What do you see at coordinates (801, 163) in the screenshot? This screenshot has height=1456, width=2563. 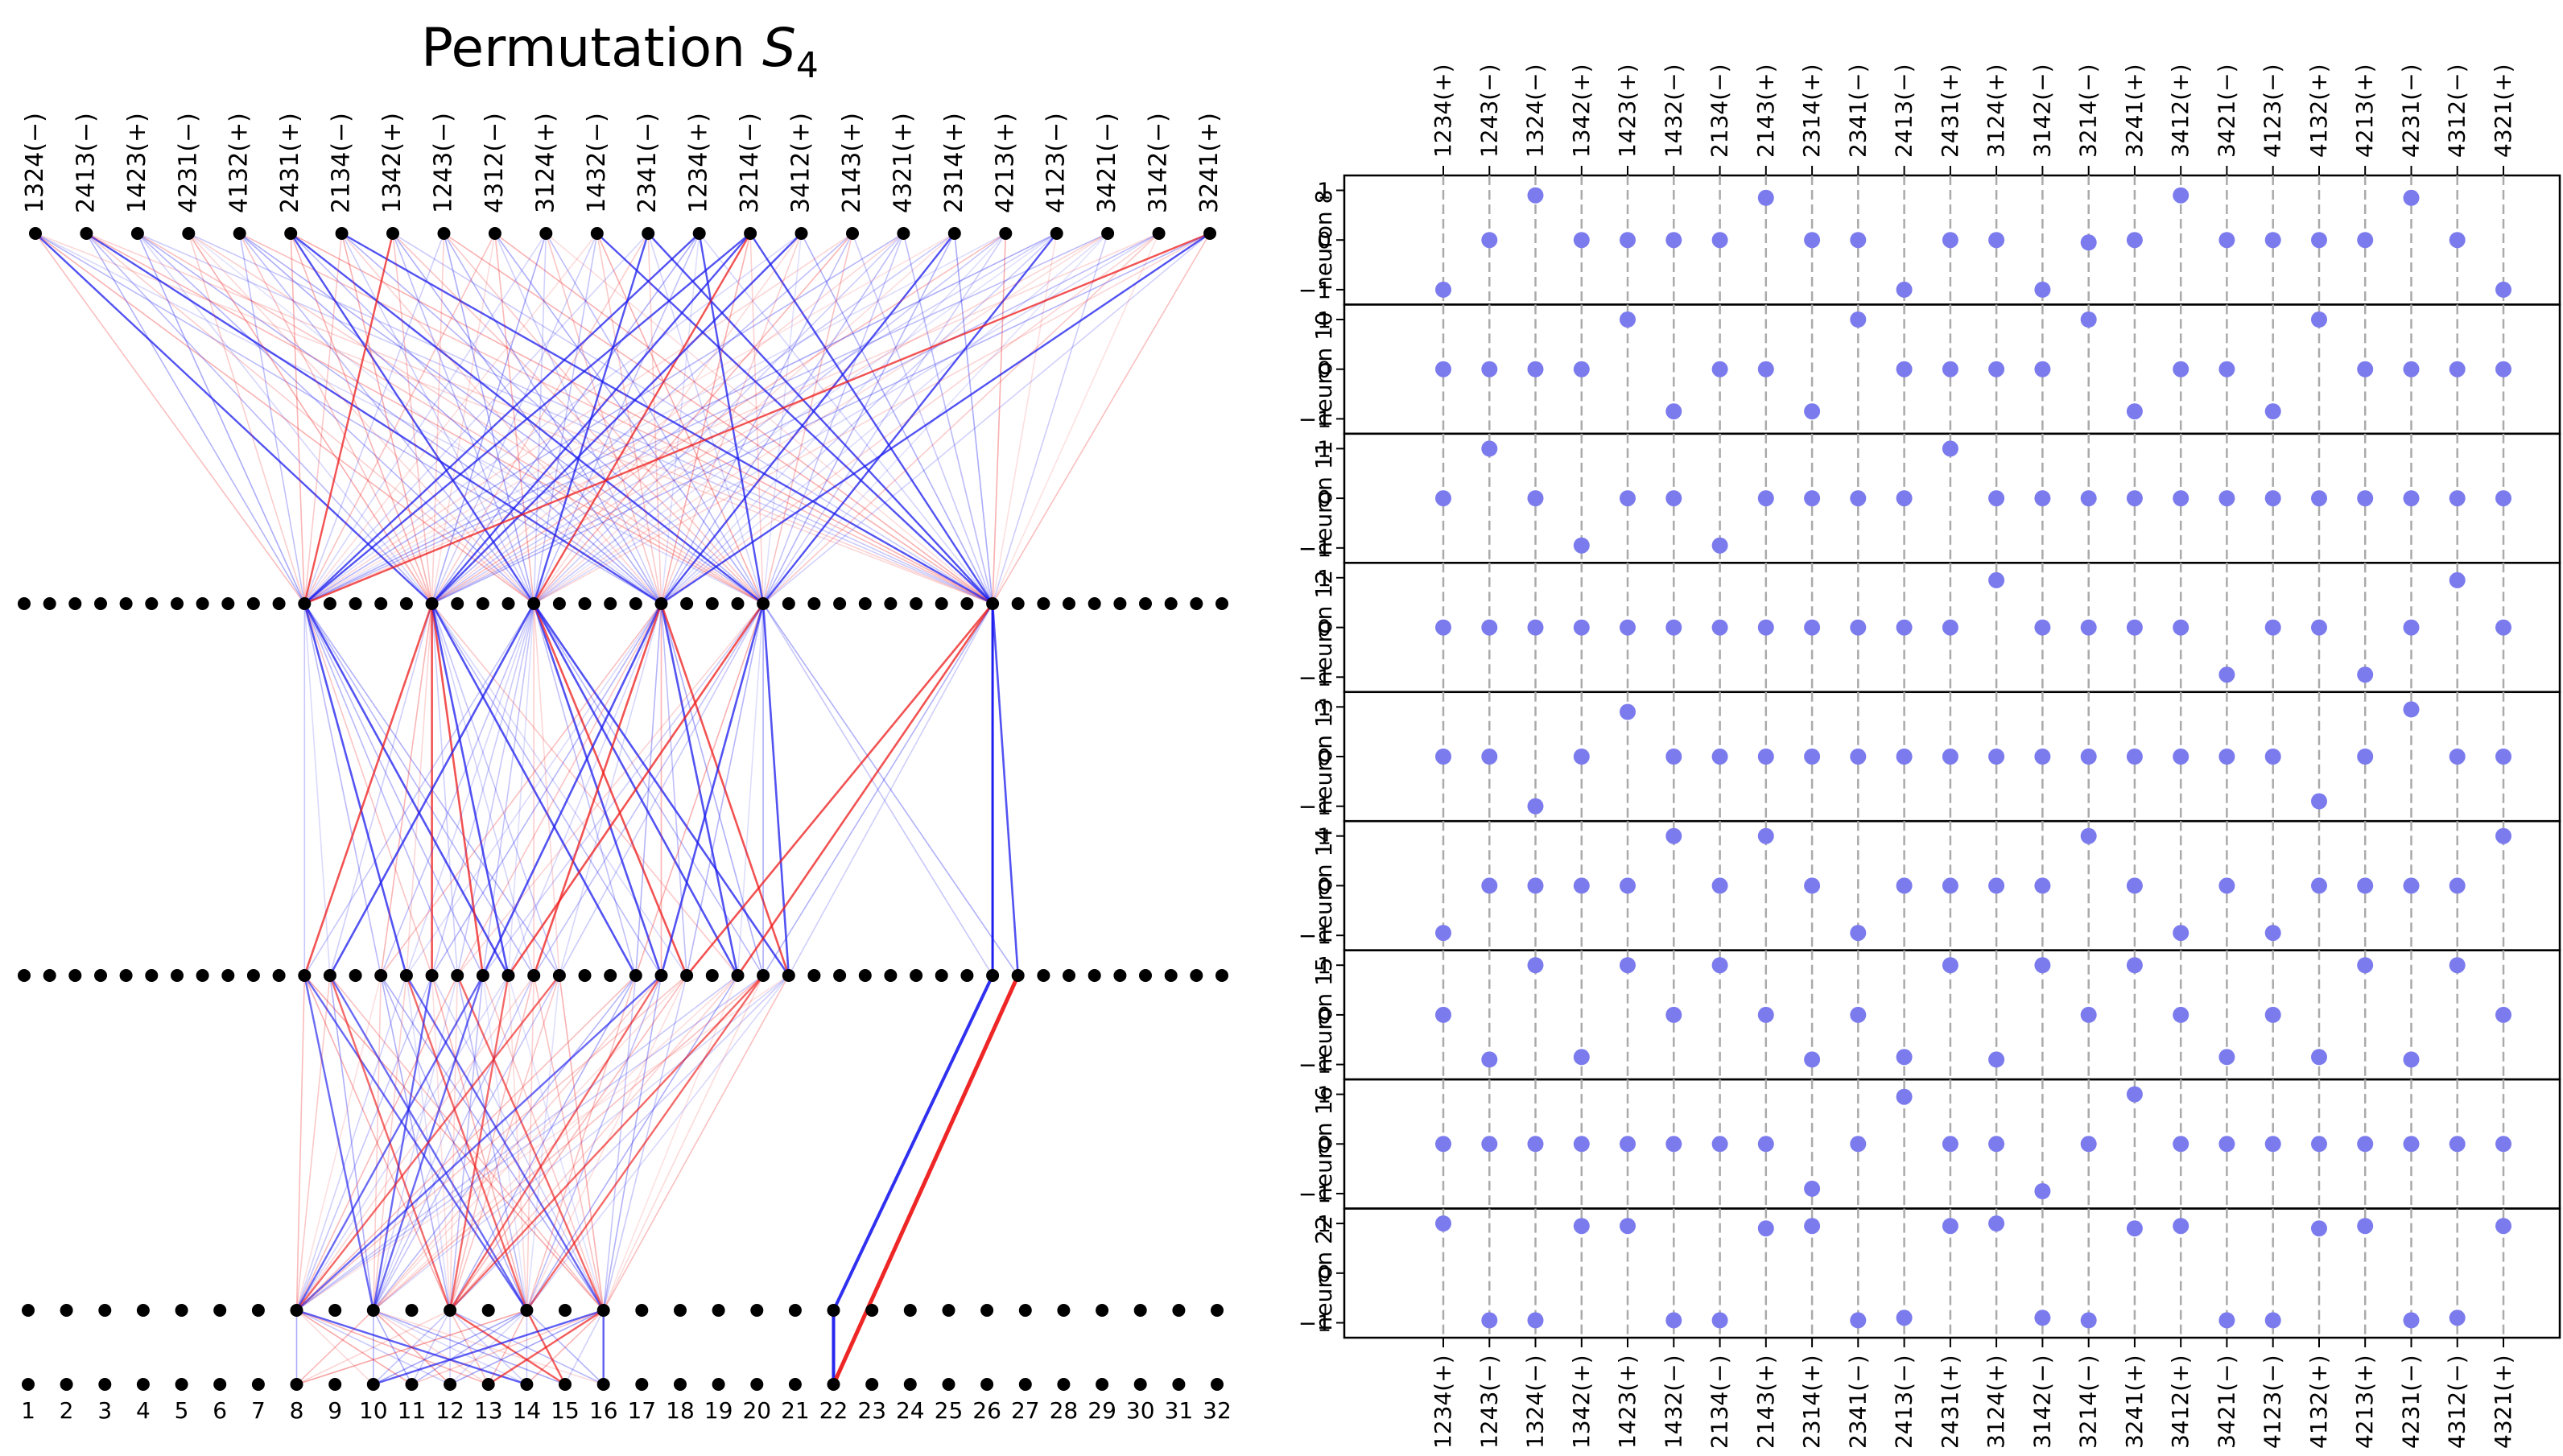 I see `input-label: 3412(+)` at bounding box center [801, 163].